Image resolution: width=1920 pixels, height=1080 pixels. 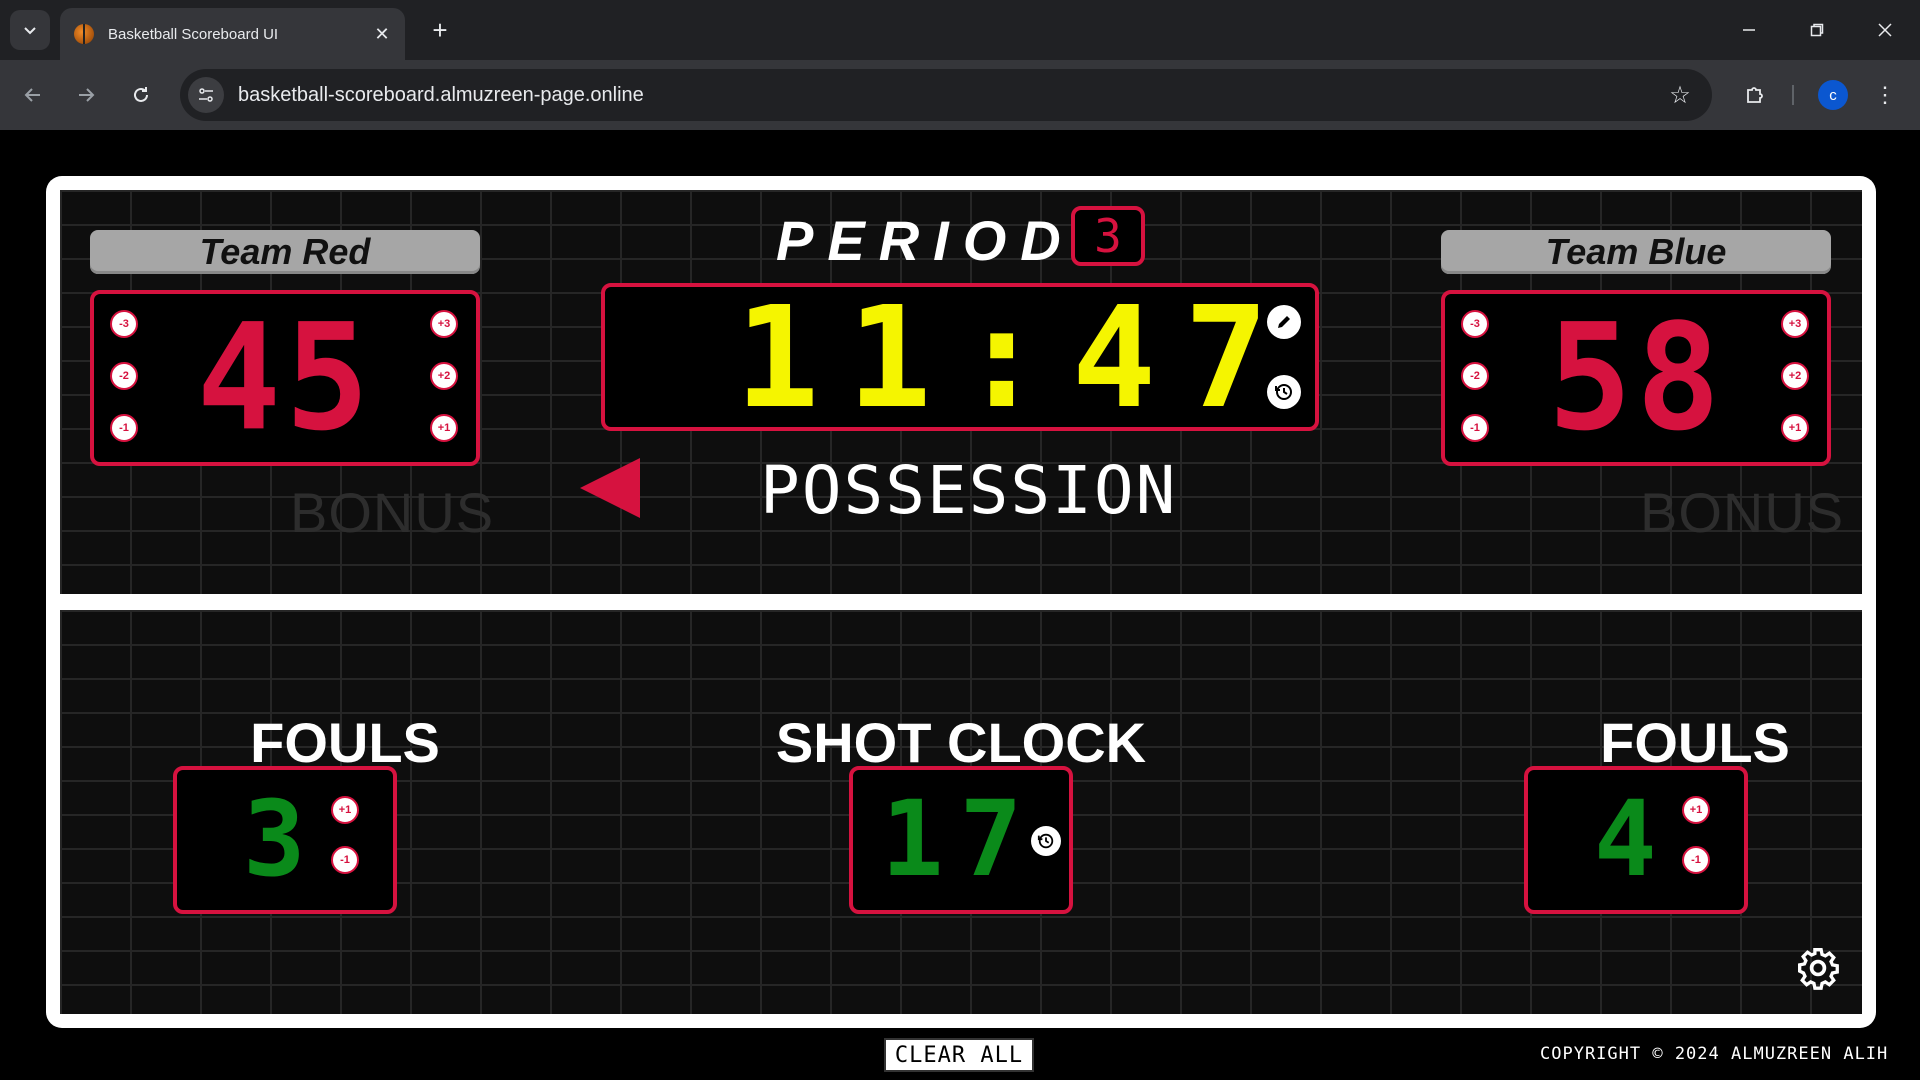 I want to click on away-fouls: 4, so click(x=1625, y=839).